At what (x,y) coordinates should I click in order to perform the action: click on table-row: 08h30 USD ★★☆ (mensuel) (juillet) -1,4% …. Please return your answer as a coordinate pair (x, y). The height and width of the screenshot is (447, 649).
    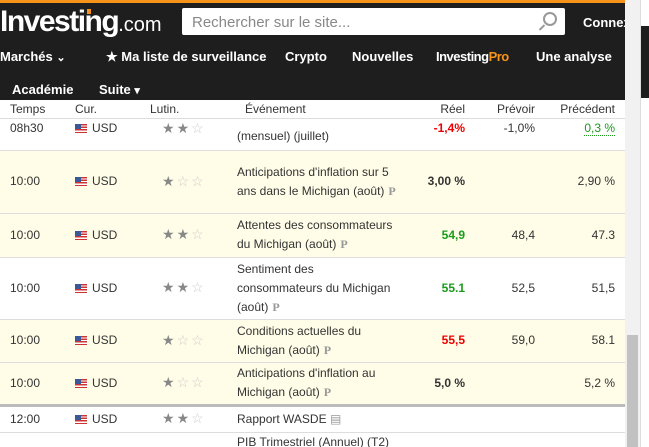
    Looking at the image, I should click on (312, 134).